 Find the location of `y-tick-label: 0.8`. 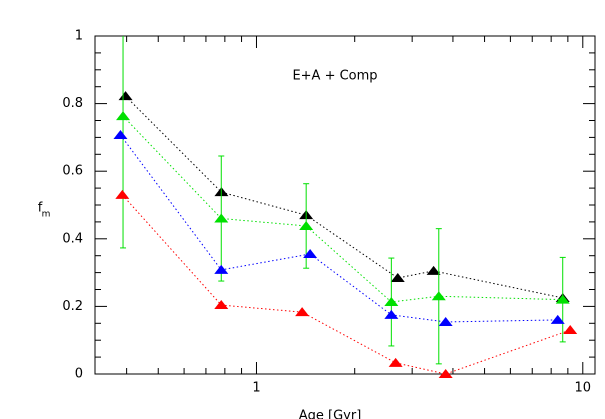

y-tick-label: 0.8 is located at coordinates (72, 103).